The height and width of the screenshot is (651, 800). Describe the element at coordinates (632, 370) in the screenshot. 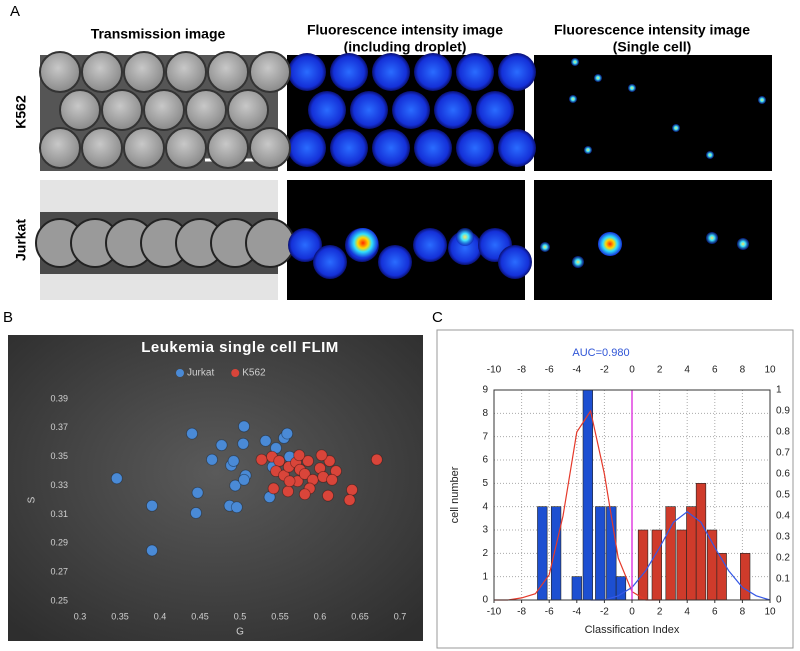

I see `x-top-tick-label: 0` at that location.